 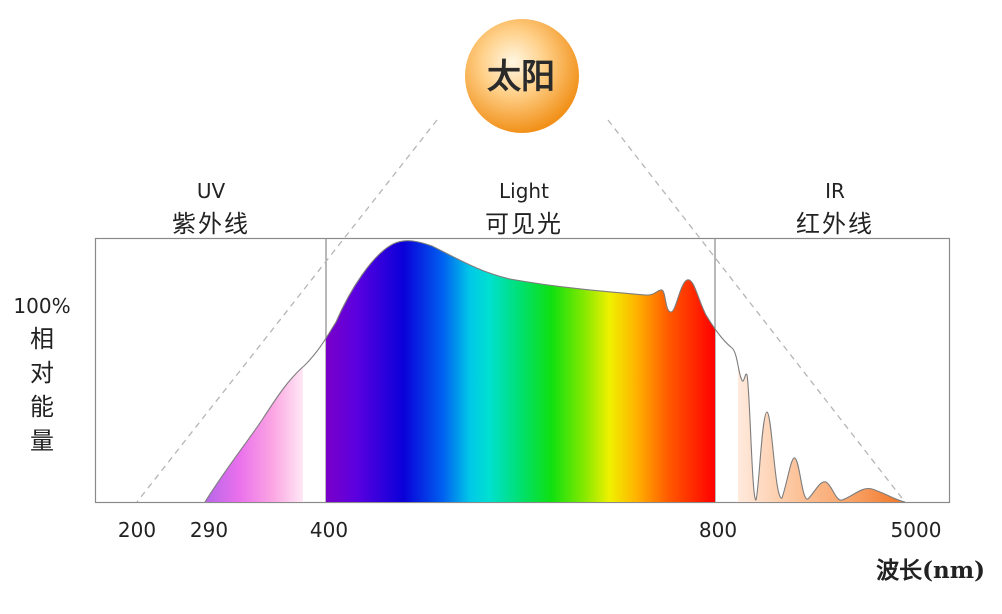 I want to click on ir-band-fill, so click(x=821, y=371).